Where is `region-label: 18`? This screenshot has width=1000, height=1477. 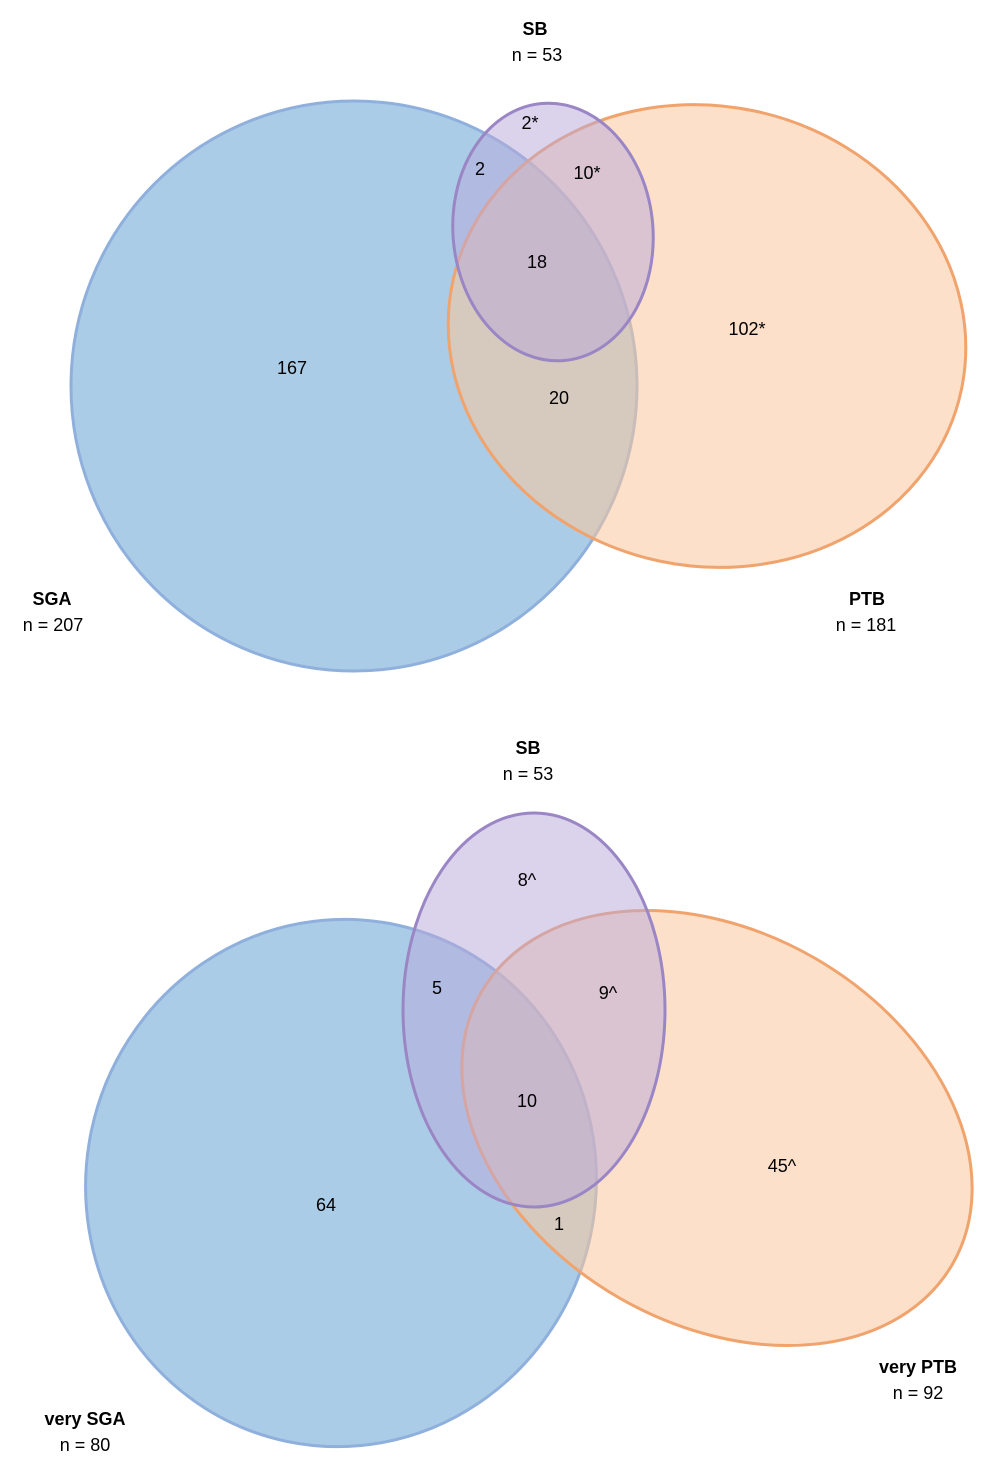
region-label: 18 is located at coordinates (537, 262).